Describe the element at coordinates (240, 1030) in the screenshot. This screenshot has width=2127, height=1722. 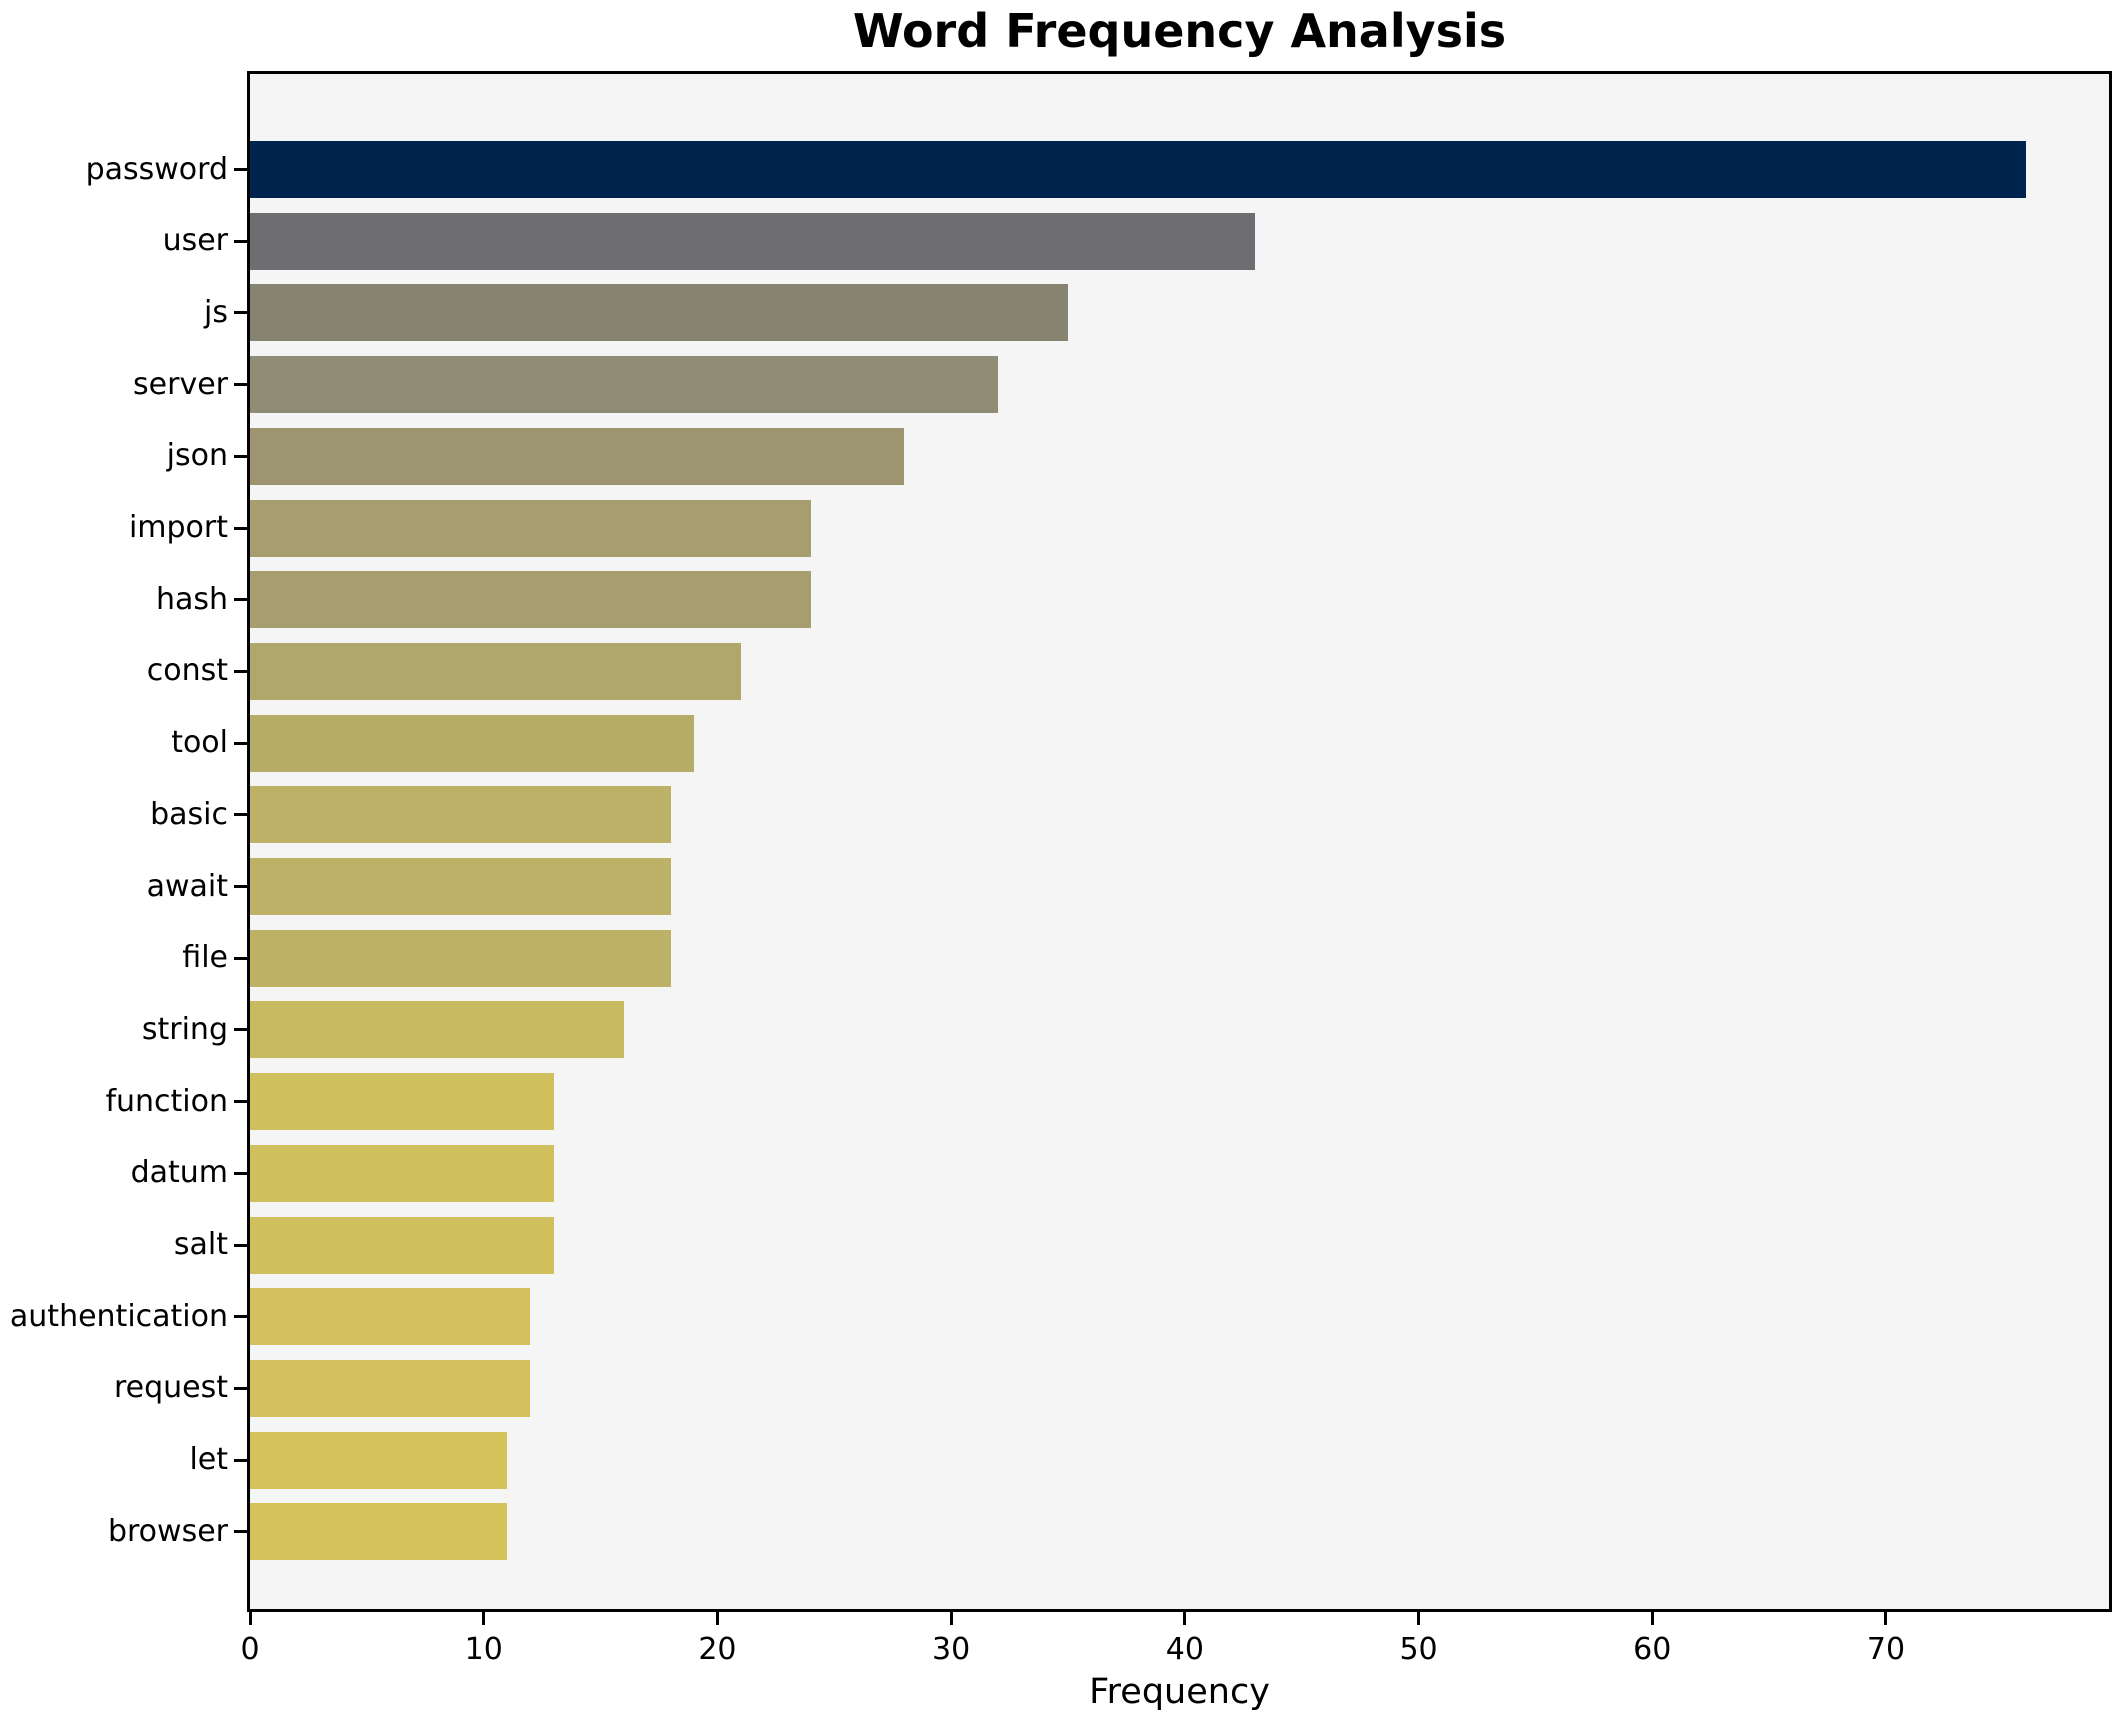
I see `y-tick-mark-string` at that location.